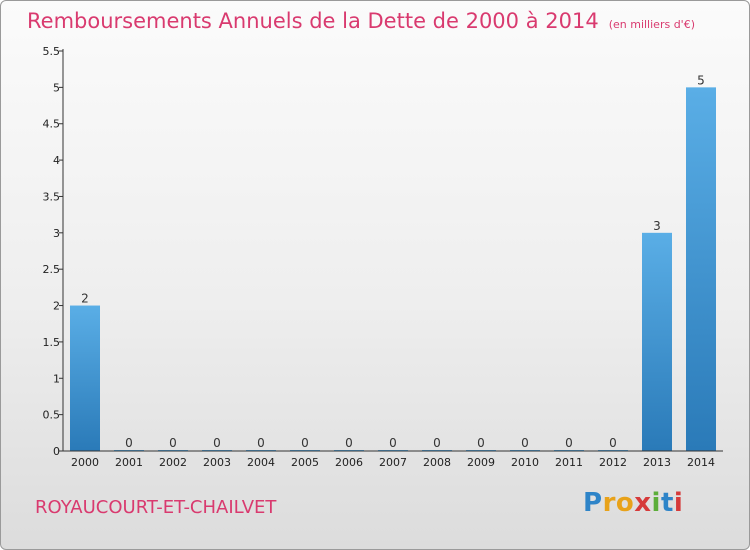 This screenshot has width=750, height=550. I want to click on logo-letter: x, so click(643, 503).